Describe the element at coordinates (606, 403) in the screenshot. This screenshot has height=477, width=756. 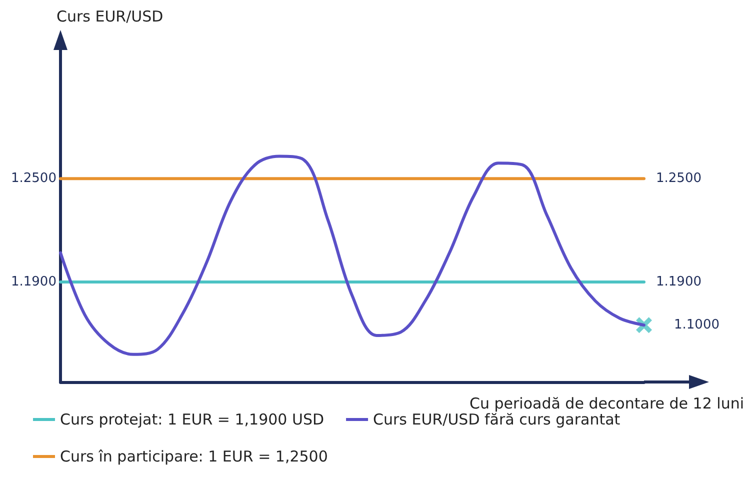
I see `x-axis-title: Cu perioadă de decontare de 12 luni` at that location.